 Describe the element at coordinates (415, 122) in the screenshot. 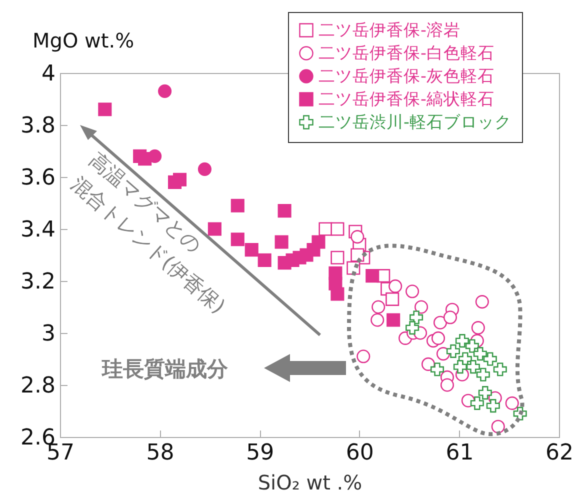

I see `legend-label: 二ツ岳渋川-軽石ブロック` at that location.